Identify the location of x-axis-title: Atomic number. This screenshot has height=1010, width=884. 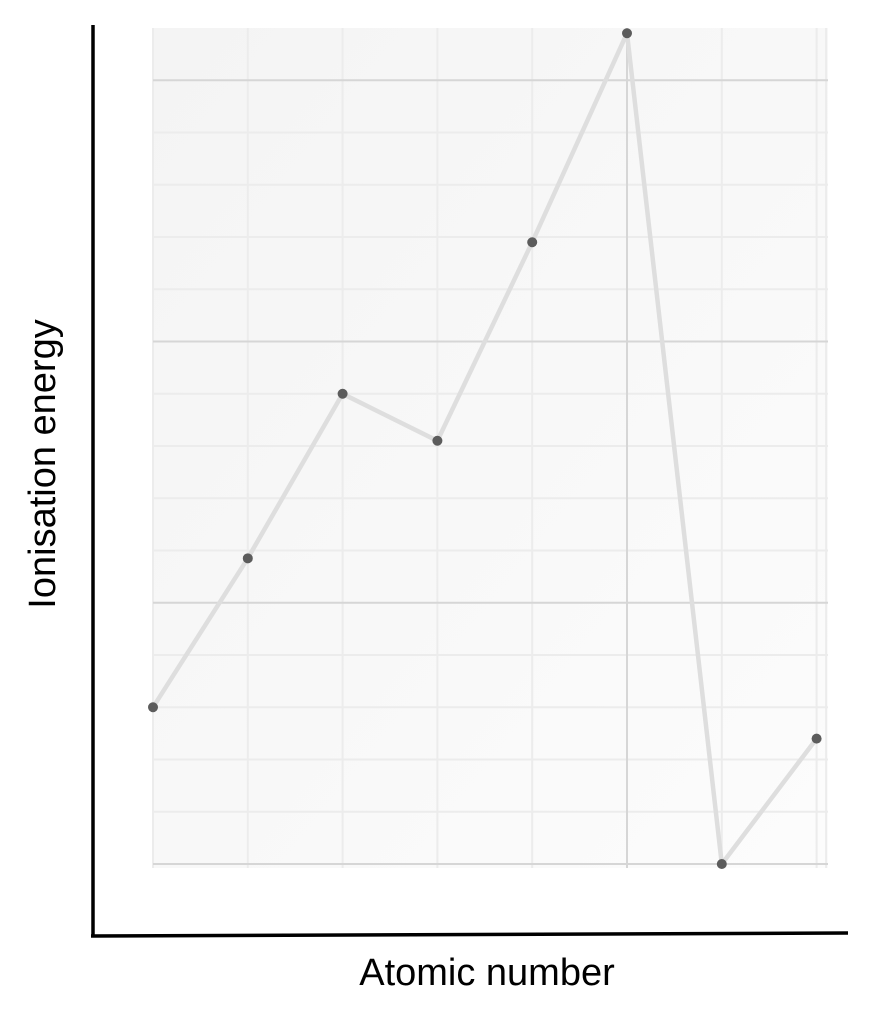
(487, 973).